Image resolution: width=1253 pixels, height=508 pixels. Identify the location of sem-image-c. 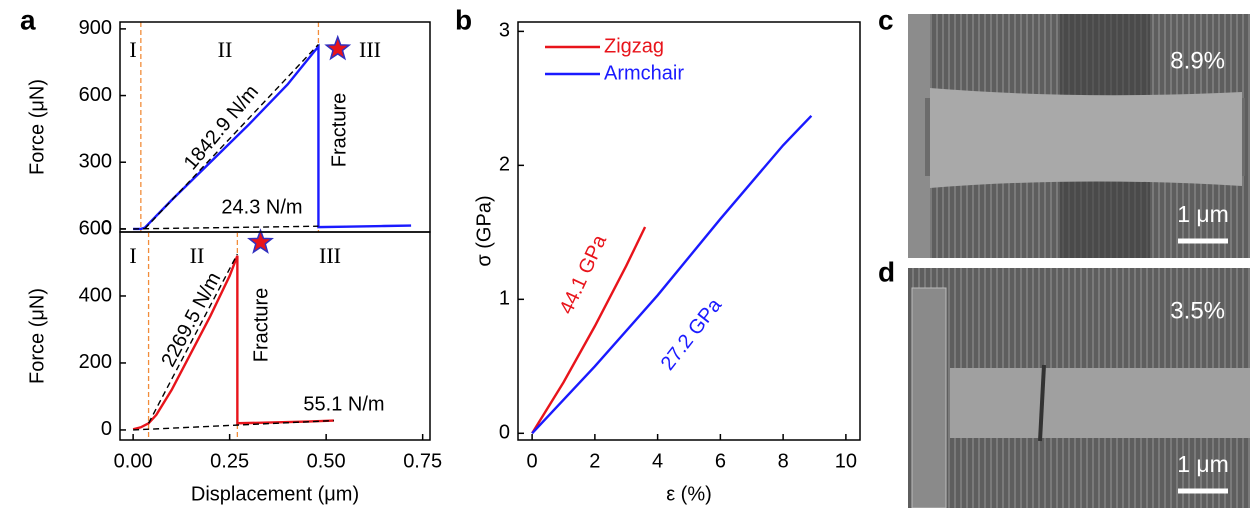
(1079, 136).